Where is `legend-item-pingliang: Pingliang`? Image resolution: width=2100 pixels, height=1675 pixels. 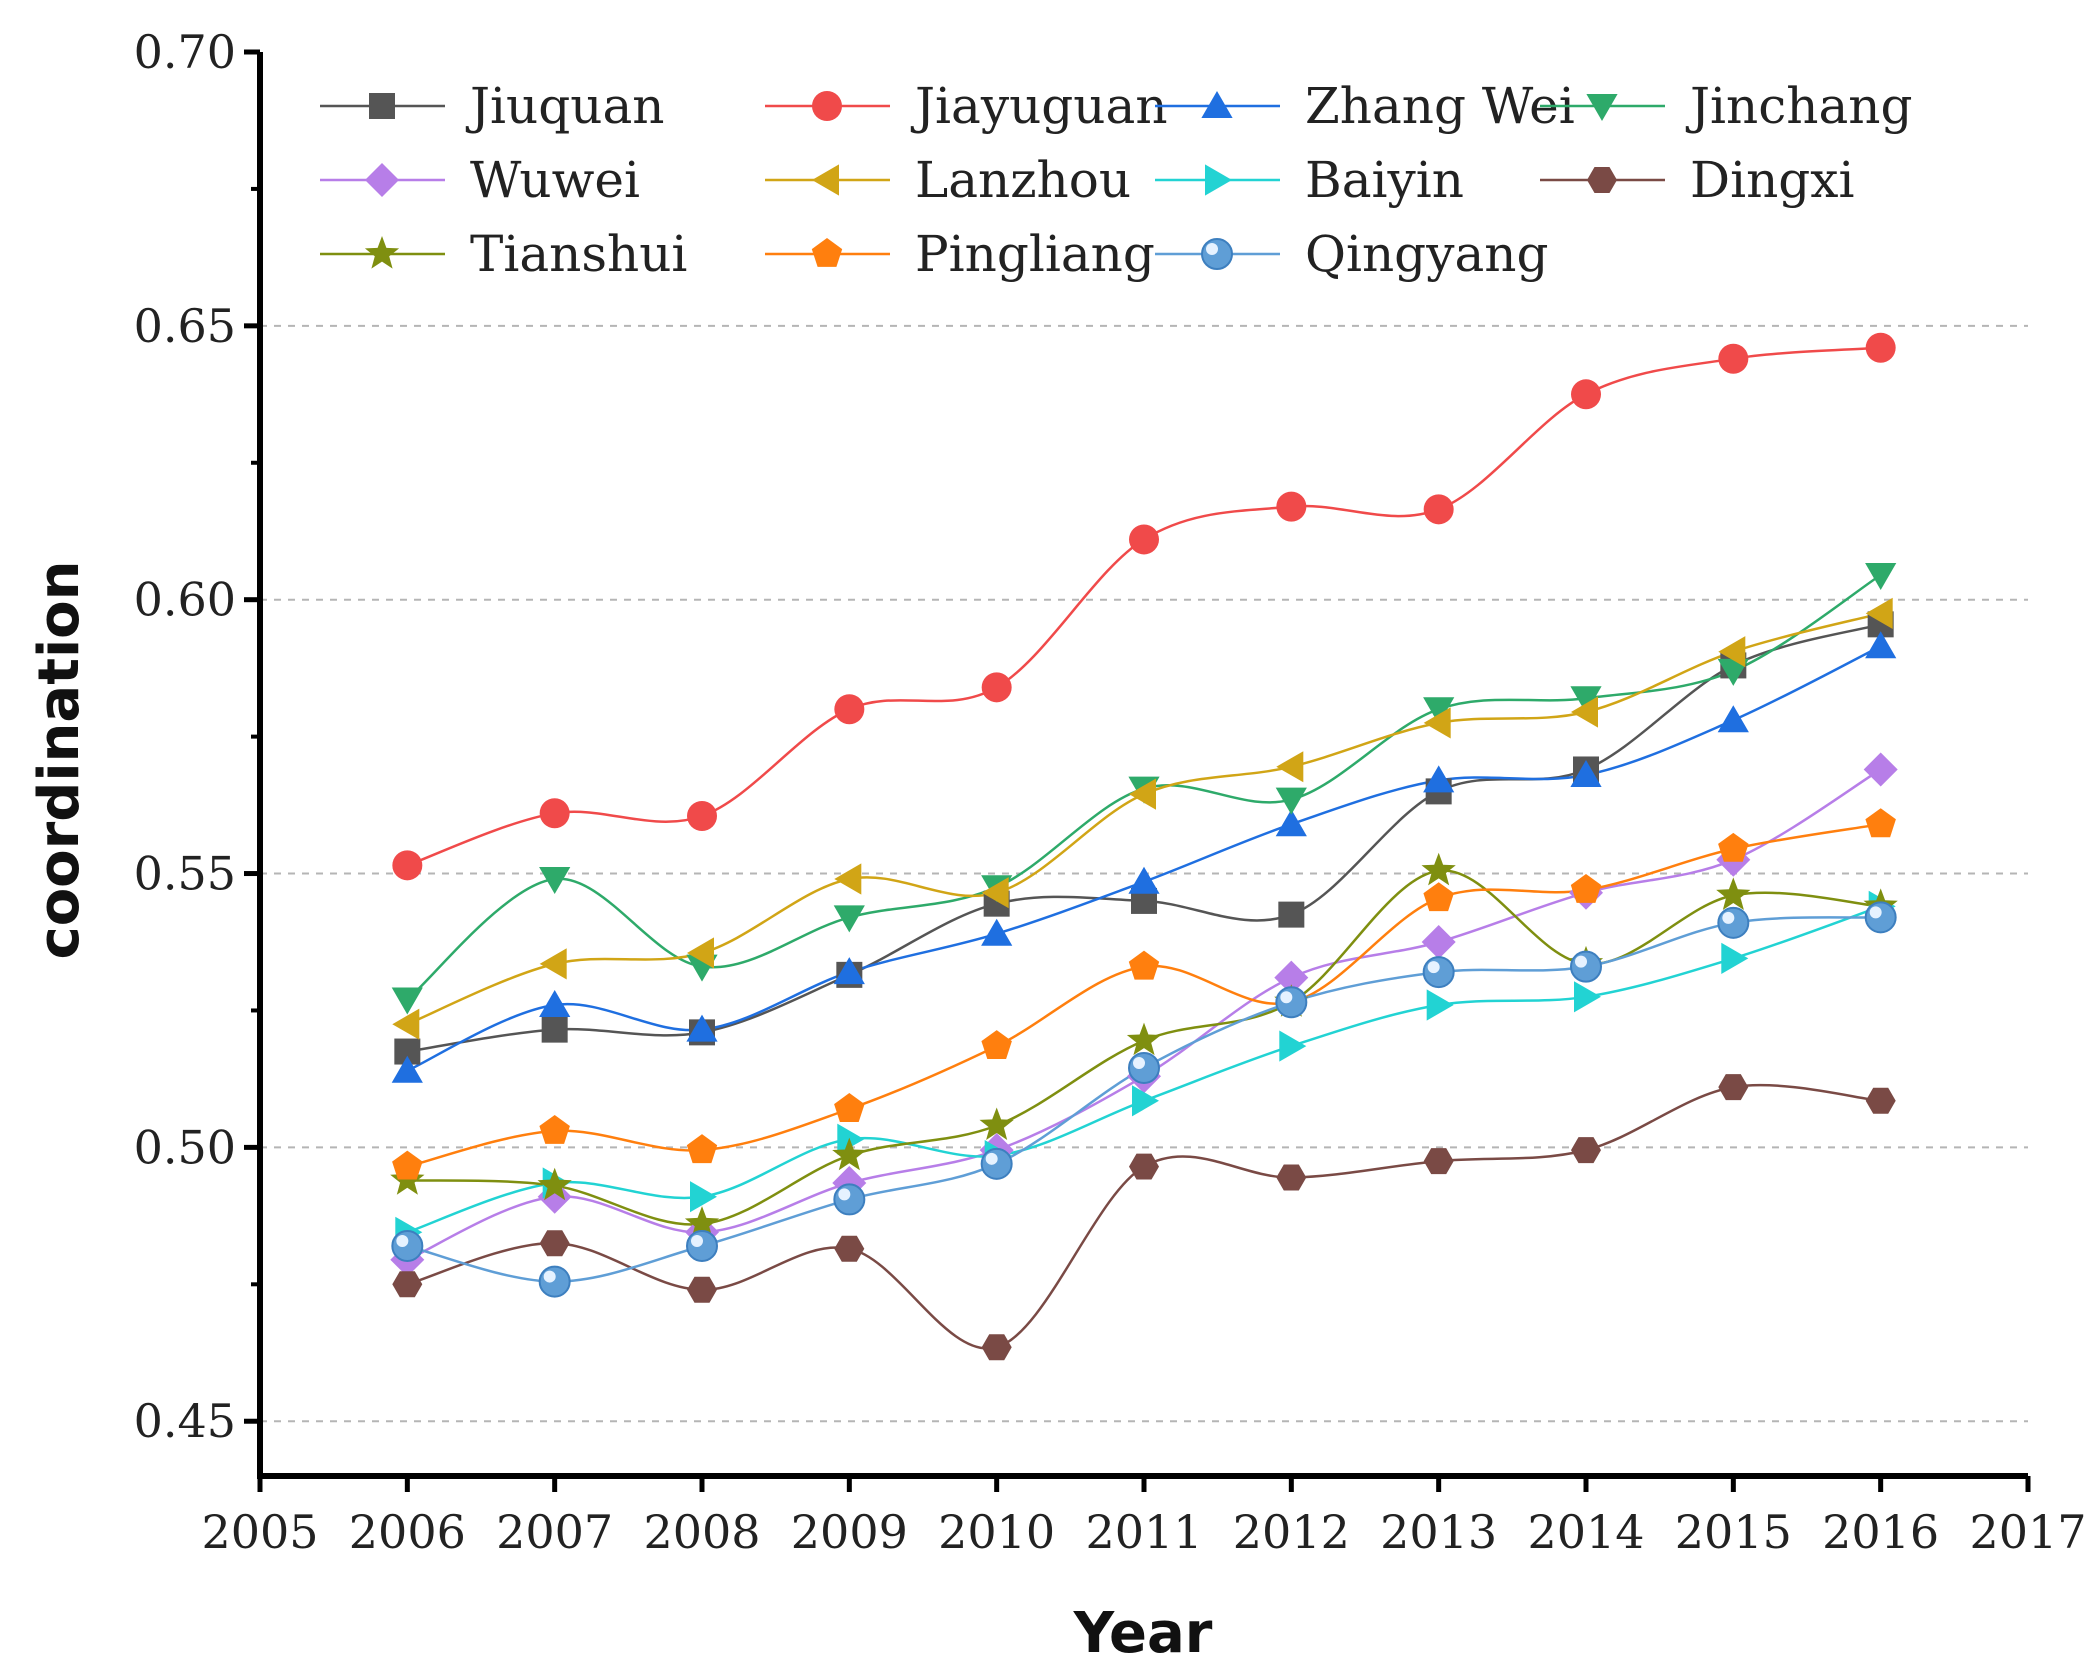
legend-item-pingliang: Pingliang is located at coordinates (960, 254).